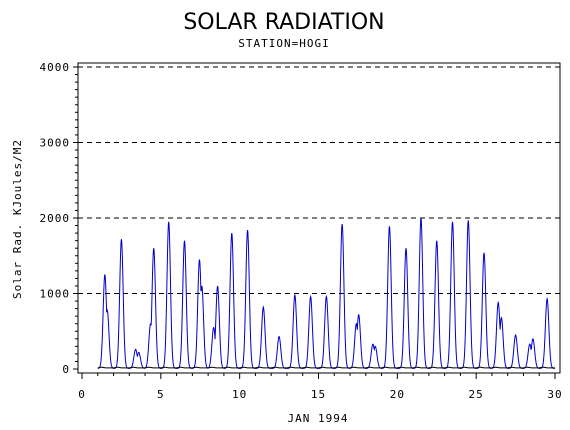 The image size is (570, 430). What do you see at coordinates (55, 218) in the screenshot?
I see `y-tick-label: 2000` at bounding box center [55, 218].